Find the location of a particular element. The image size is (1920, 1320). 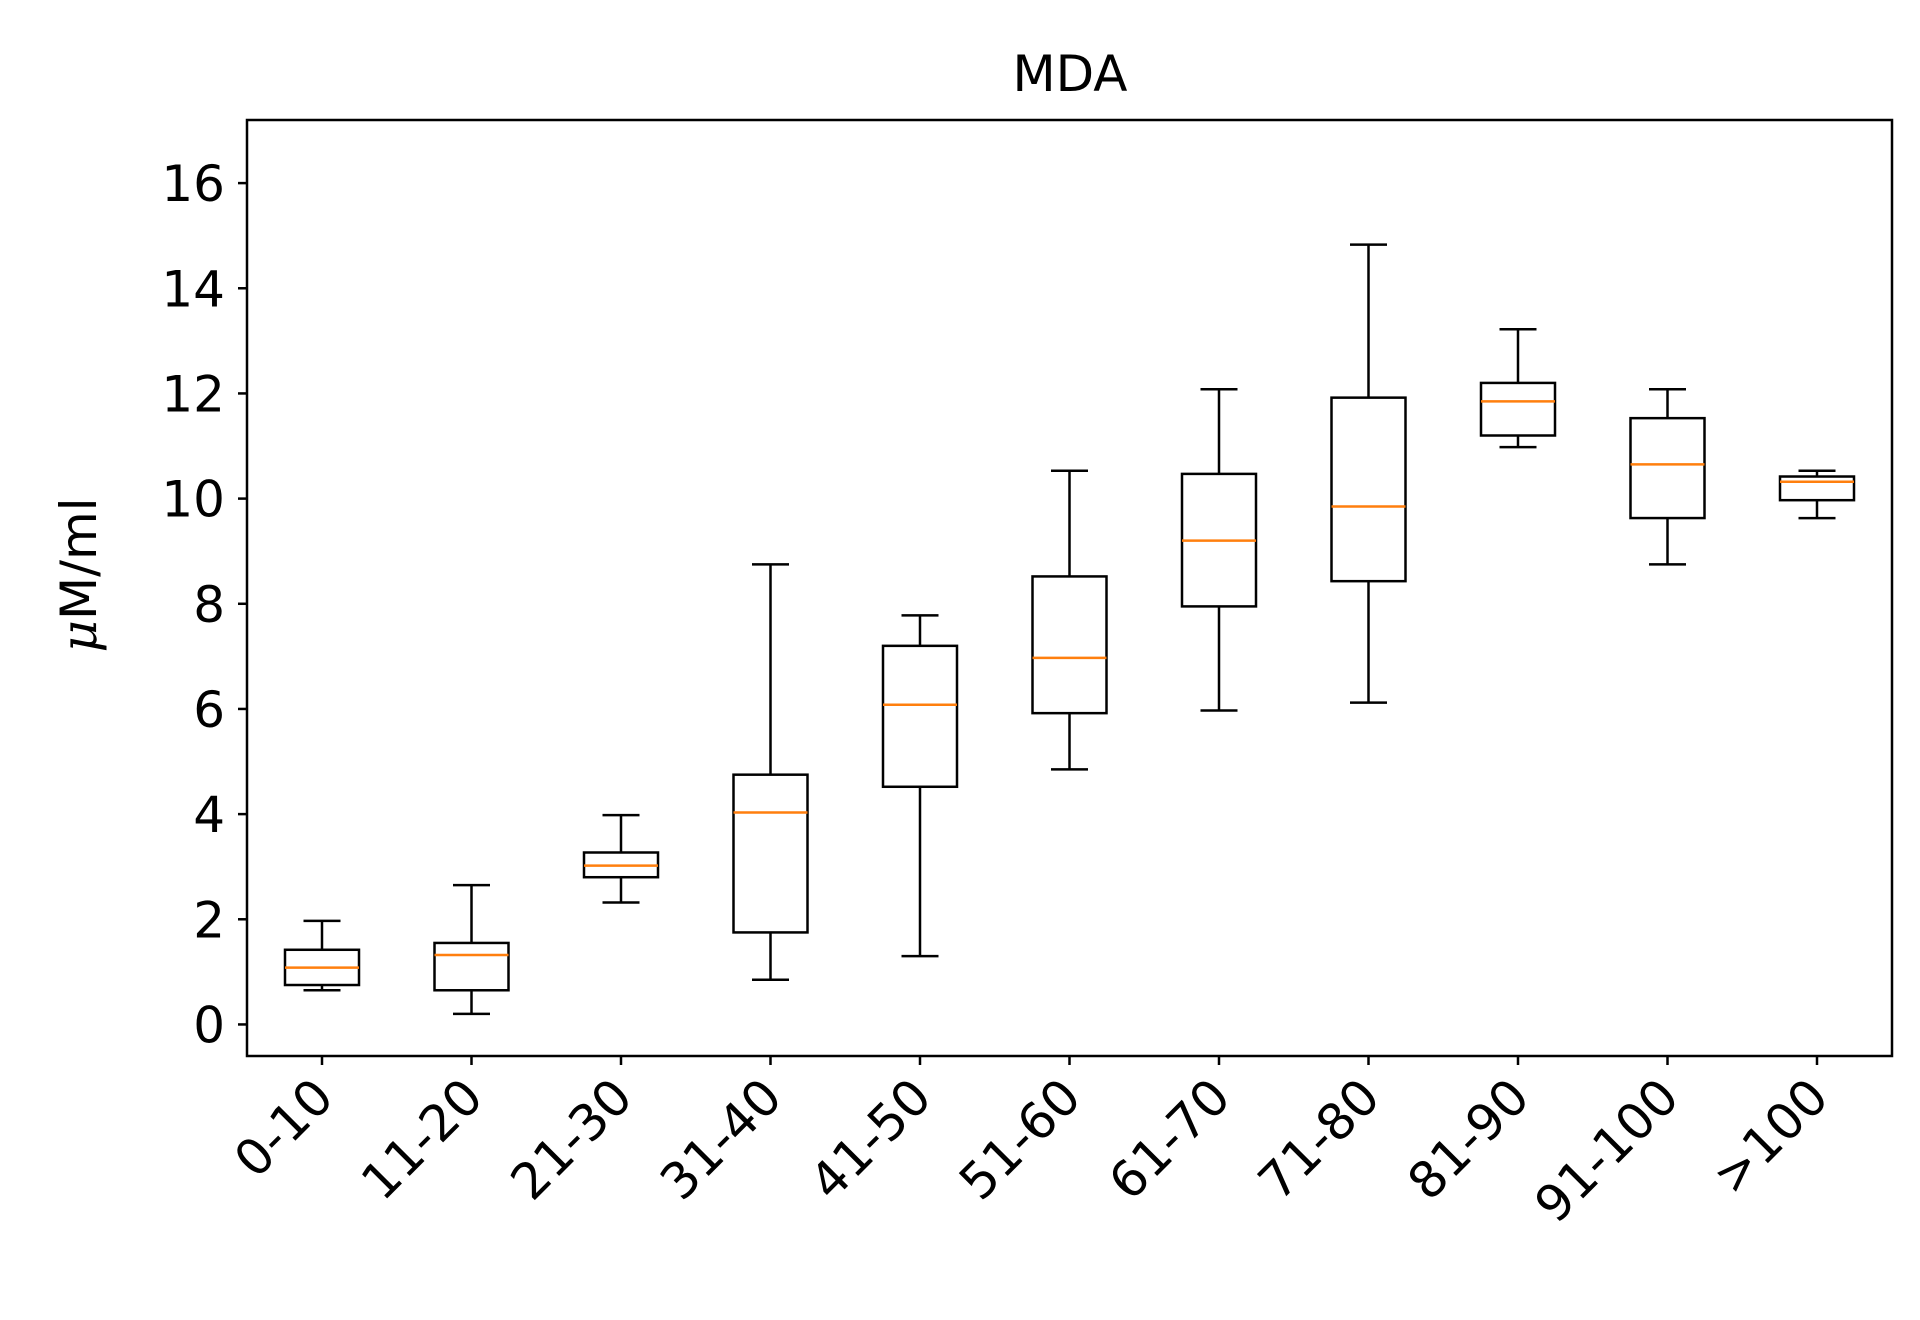

box->100 is located at coordinates (1817, 494).